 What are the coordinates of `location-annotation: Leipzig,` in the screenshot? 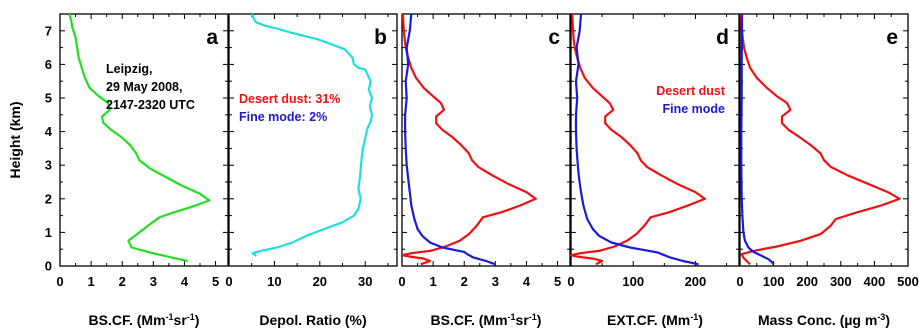 It's located at (129, 69).